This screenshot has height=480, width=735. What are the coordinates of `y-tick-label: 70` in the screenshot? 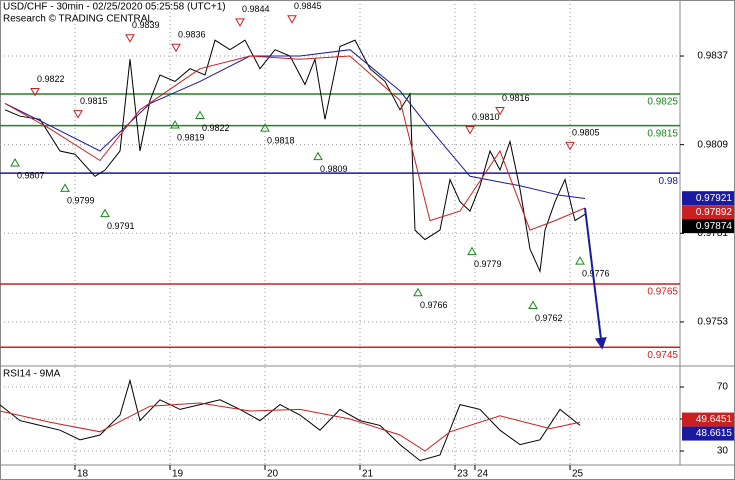 It's located at (723, 387).